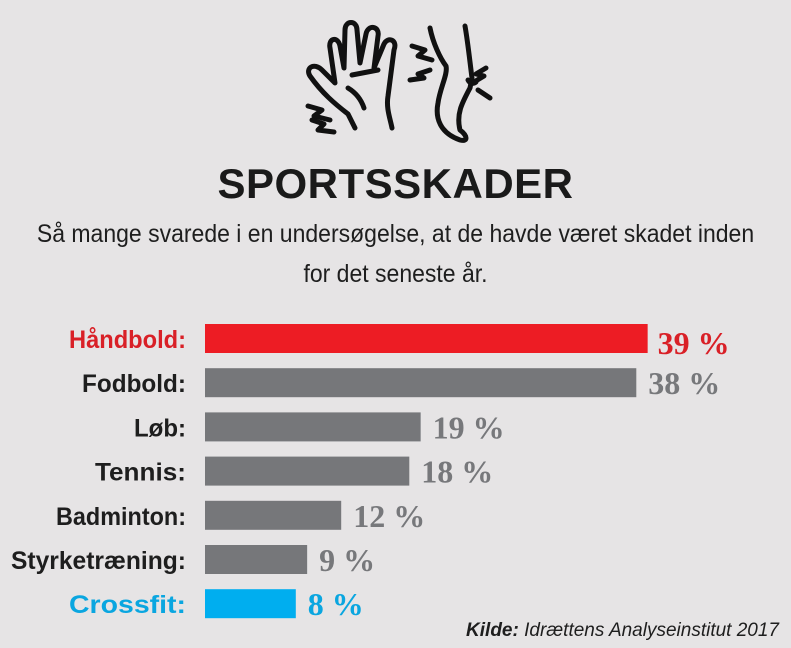 This screenshot has width=791, height=648. Describe the element at coordinates (336, 604) in the screenshot. I see `value-label: 8 %` at that location.